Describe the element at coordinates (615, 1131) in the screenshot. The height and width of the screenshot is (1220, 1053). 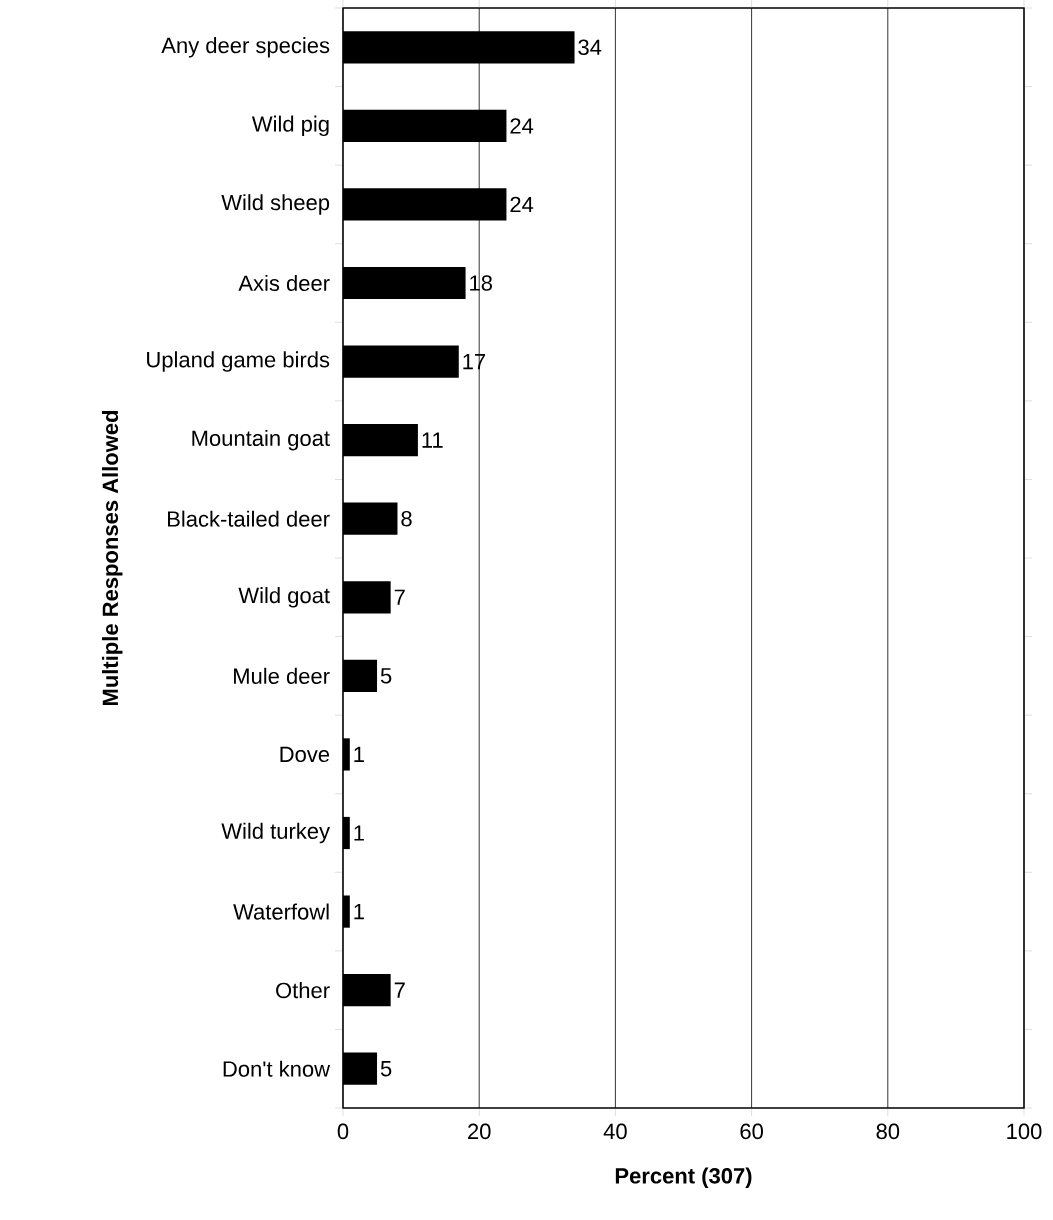
I see `x-tick-label: 40` at that location.